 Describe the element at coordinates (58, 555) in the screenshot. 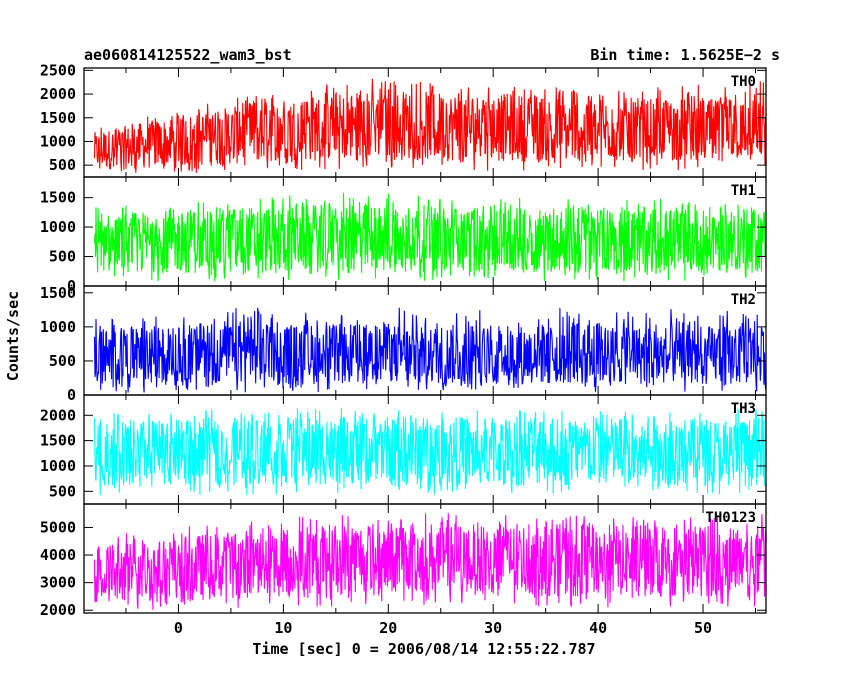

I see `y-tick-label: 4000` at that location.